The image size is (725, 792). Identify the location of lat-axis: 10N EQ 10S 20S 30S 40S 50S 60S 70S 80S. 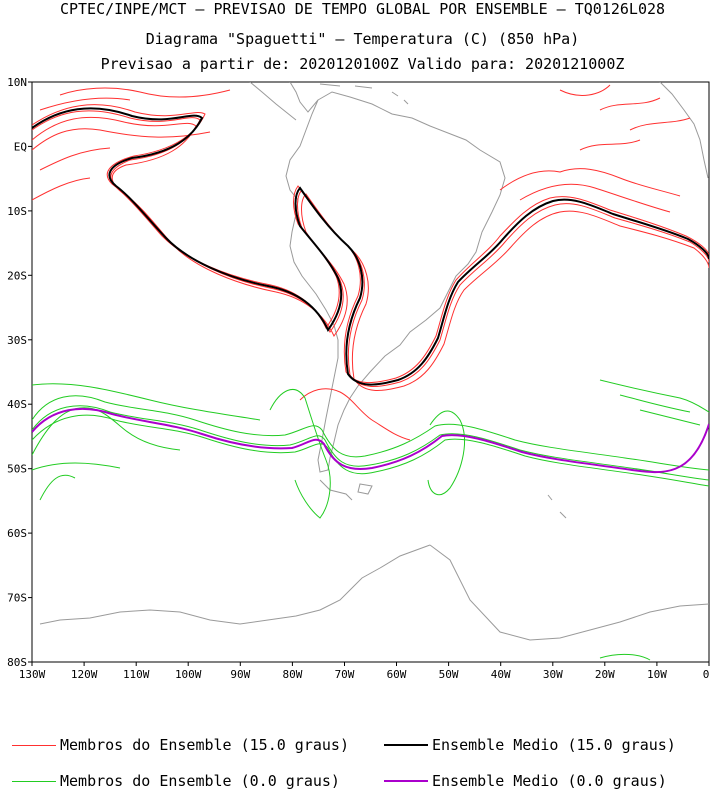
(19, 372).